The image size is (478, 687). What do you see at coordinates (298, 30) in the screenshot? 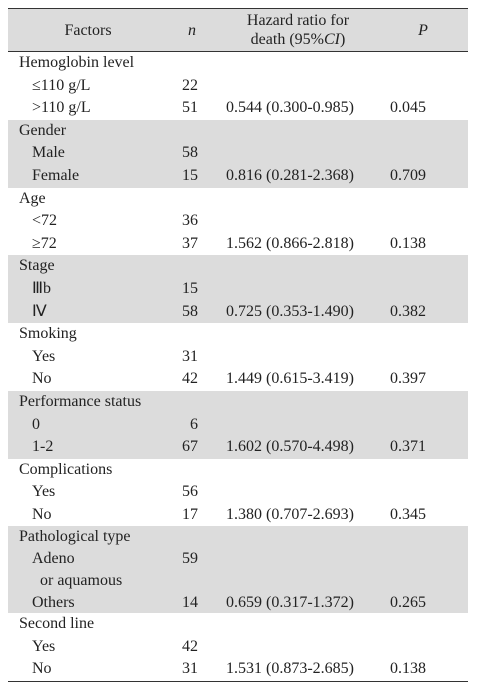
I see `header-hr: Hazard ratio for death (95%CI)` at bounding box center [298, 30].